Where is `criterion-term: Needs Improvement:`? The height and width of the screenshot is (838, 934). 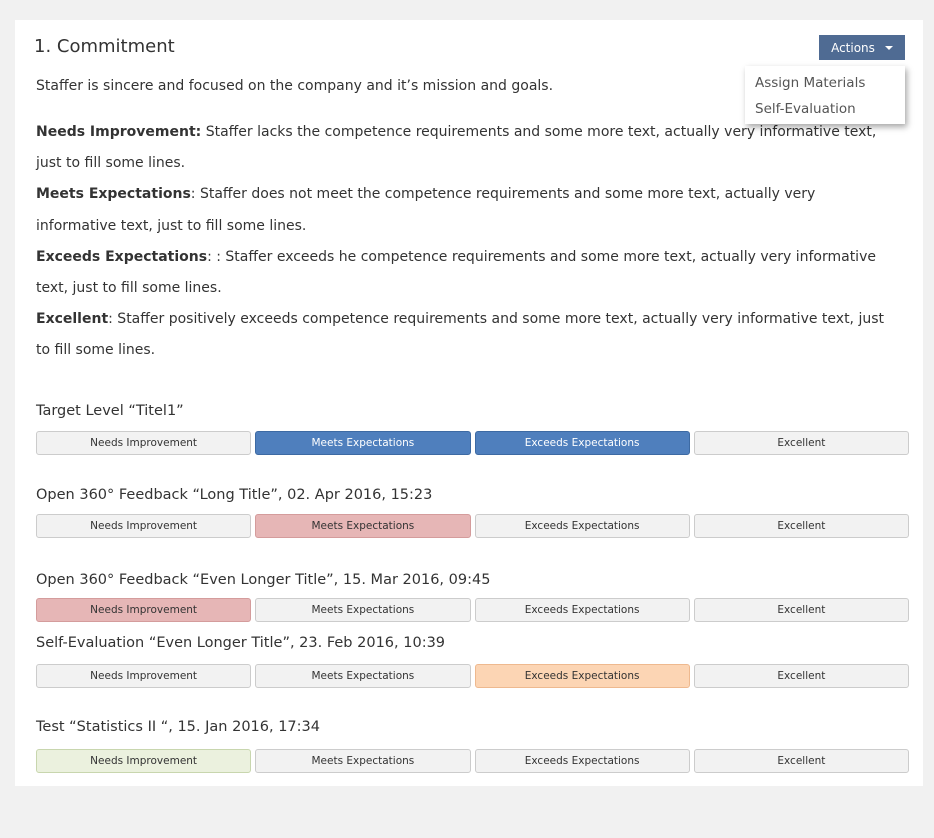
criterion-term: Needs Improvement: is located at coordinates (119, 132).